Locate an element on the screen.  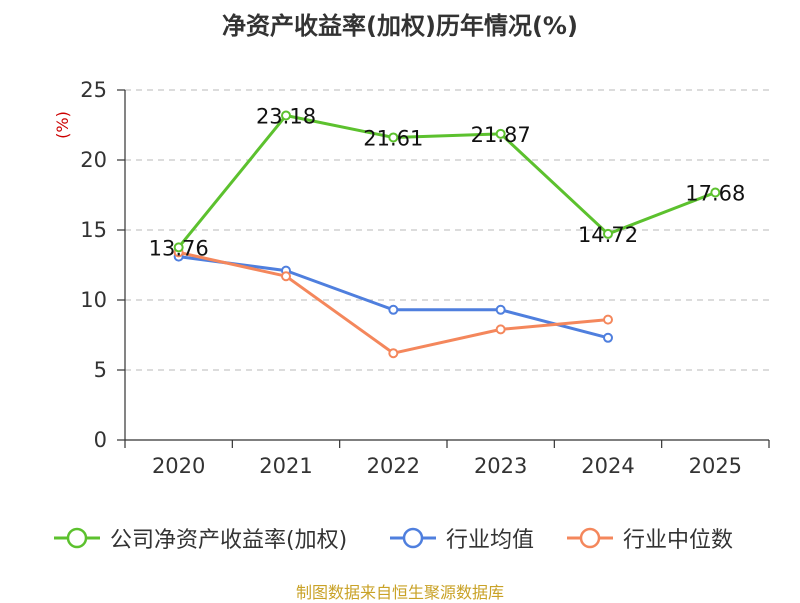
data-label-2023: 21.87 is located at coordinates (501, 135).